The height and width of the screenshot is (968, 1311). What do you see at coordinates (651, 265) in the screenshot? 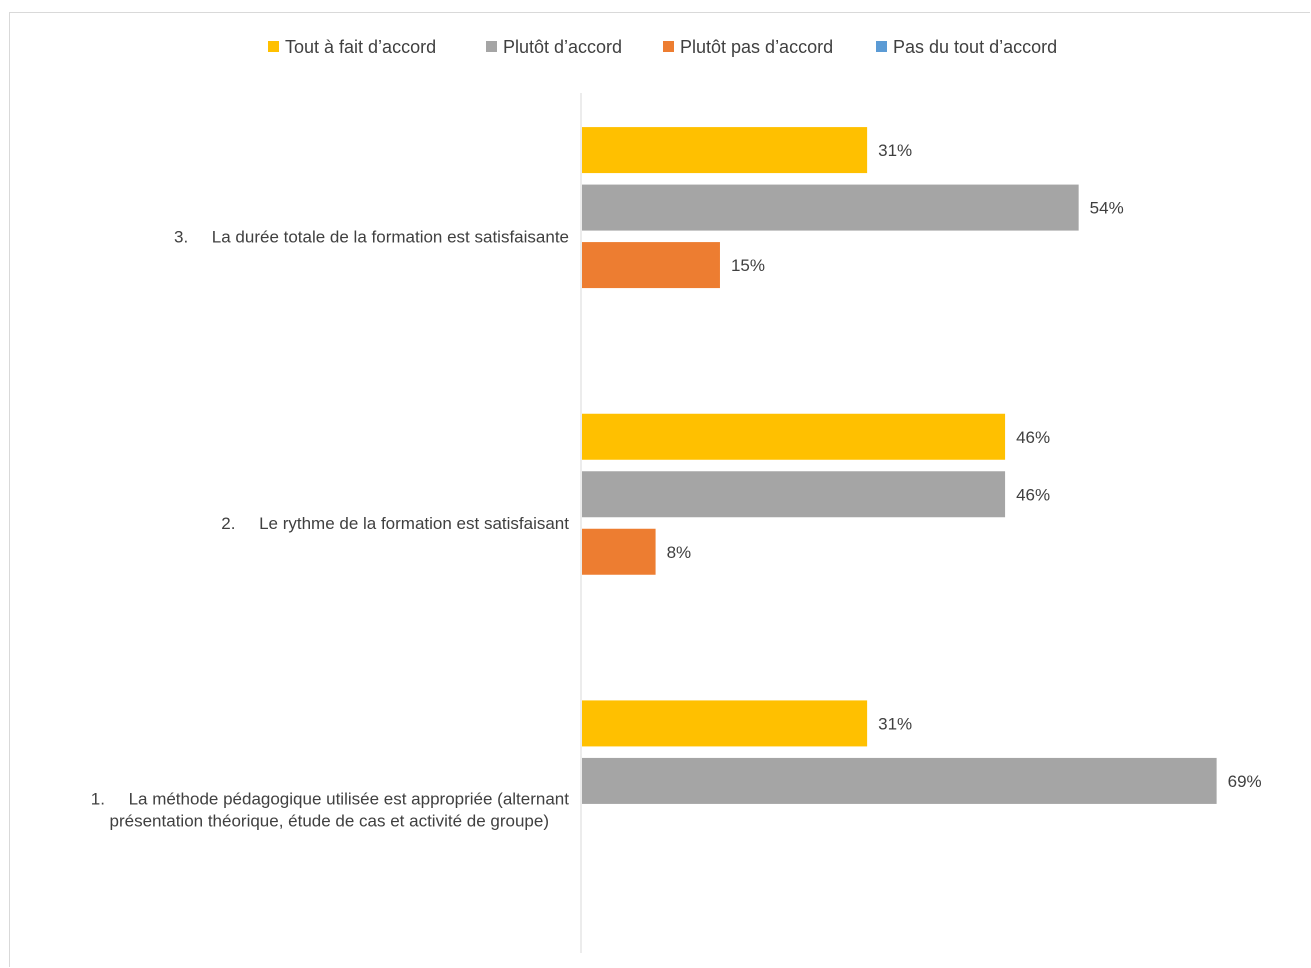
I see `bar-plutot-pas-d-accord-cat3` at bounding box center [651, 265].